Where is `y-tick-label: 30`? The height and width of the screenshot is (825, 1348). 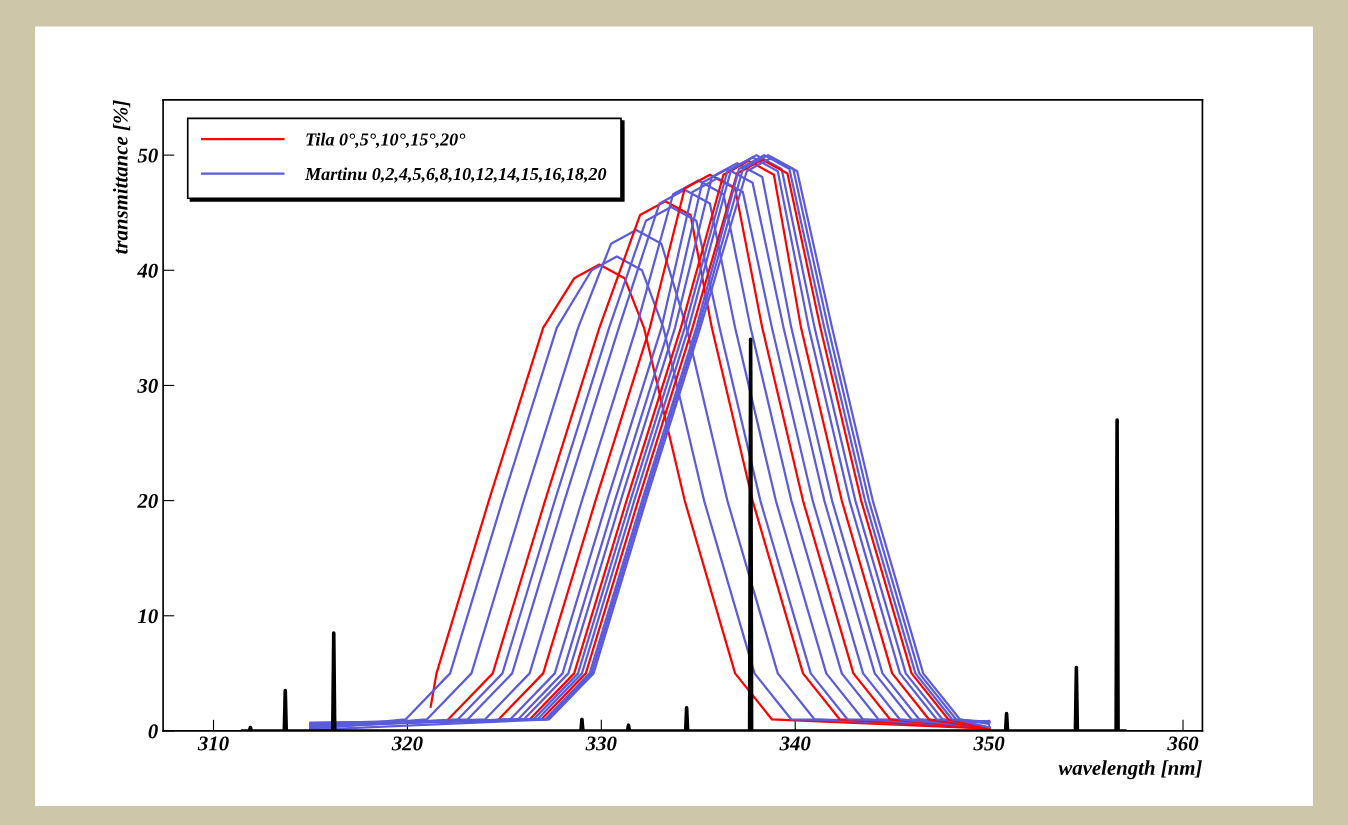 y-tick-label: 30 is located at coordinates (147, 385).